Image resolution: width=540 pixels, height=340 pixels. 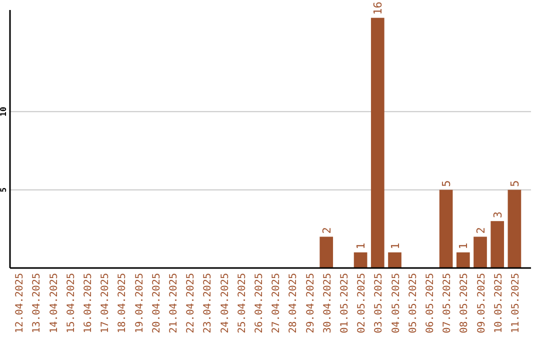 I want to click on y-tick-label: 10, so click(x=4, y=111).